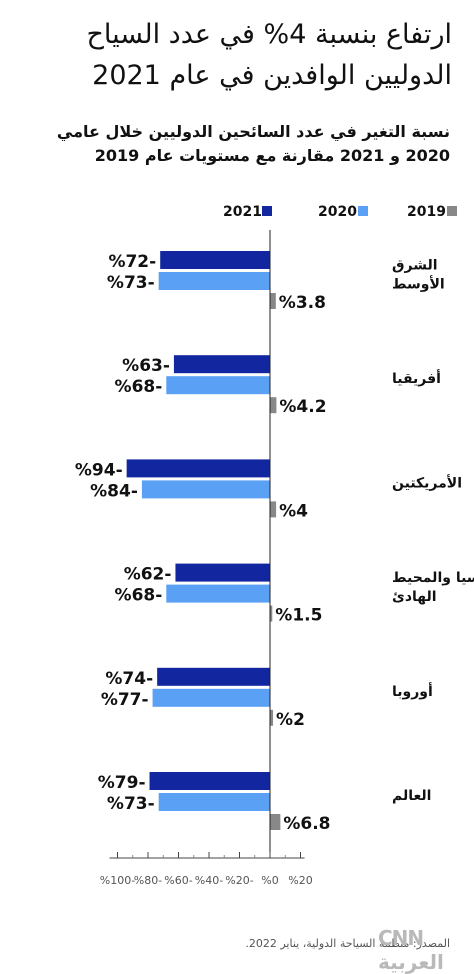 The height and width of the screenshot is (974, 474). I want to click on x-tick-label--100: %100-, so click(117, 880).